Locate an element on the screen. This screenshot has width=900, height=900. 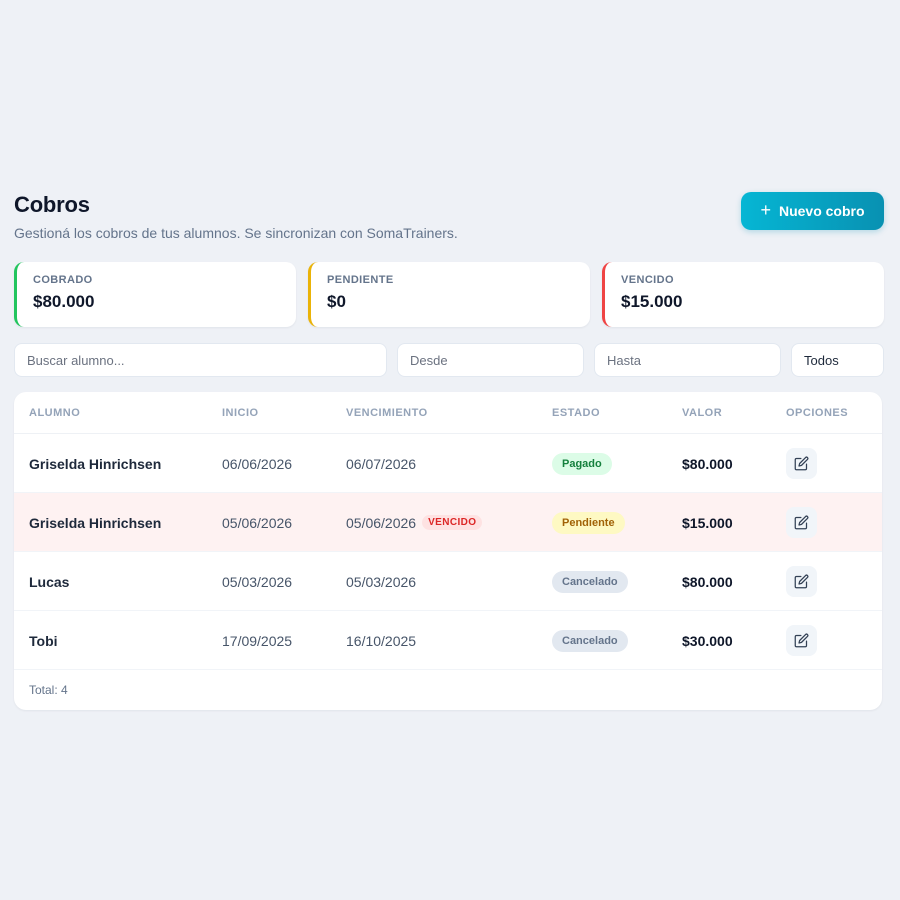
due-date-text: 06/07/2026 is located at coordinates (381, 463).